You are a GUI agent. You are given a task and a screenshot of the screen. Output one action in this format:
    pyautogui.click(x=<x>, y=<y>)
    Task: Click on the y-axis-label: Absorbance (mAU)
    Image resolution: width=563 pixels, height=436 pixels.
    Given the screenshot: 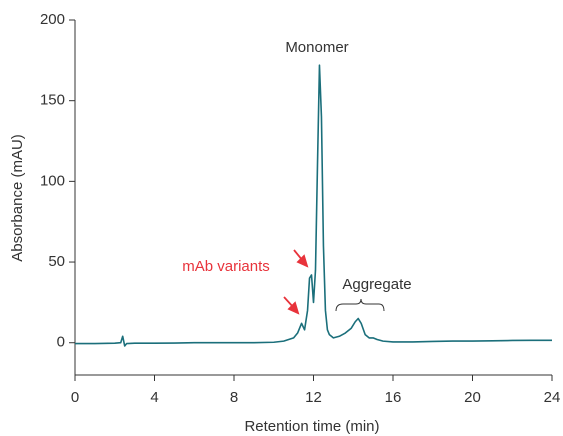 What is the action you would take?
    pyautogui.click(x=17, y=198)
    